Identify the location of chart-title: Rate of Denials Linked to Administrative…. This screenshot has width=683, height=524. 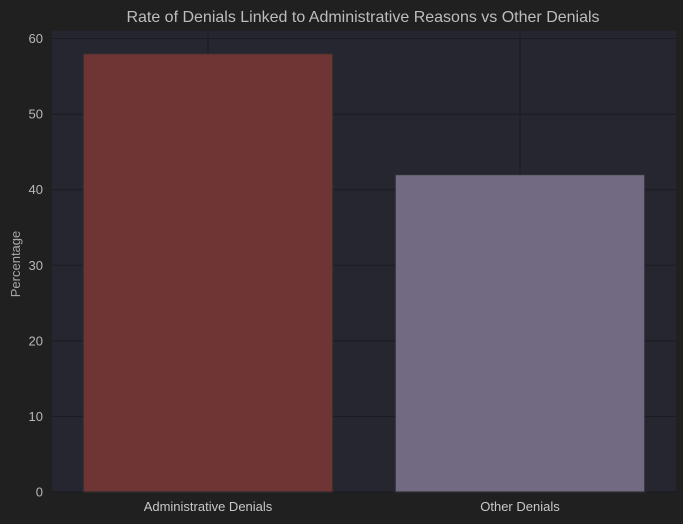
(362, 17).